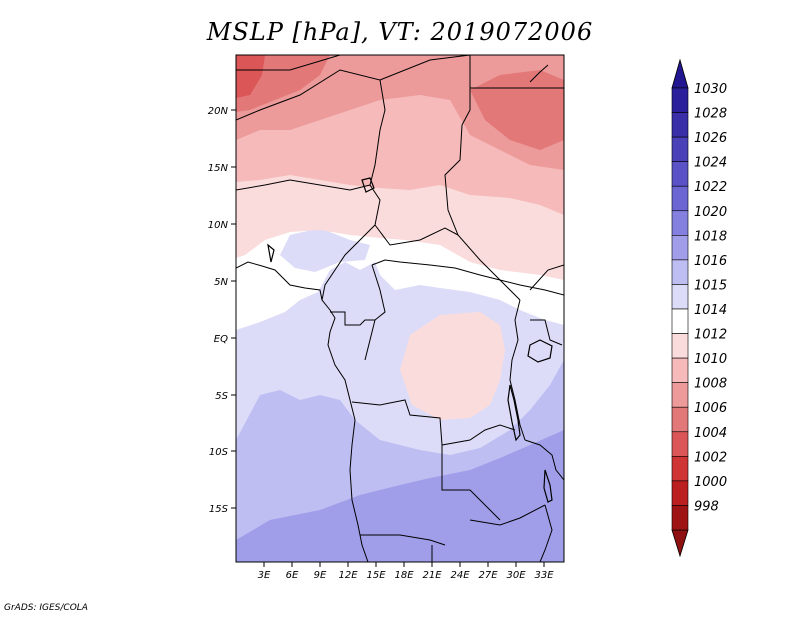 This screenshot has width=800, height=618. What do you see at coordinates (710, 384) in the screenshot?
I see `colorbar-label: 1008` at bounding box center [710, 384].